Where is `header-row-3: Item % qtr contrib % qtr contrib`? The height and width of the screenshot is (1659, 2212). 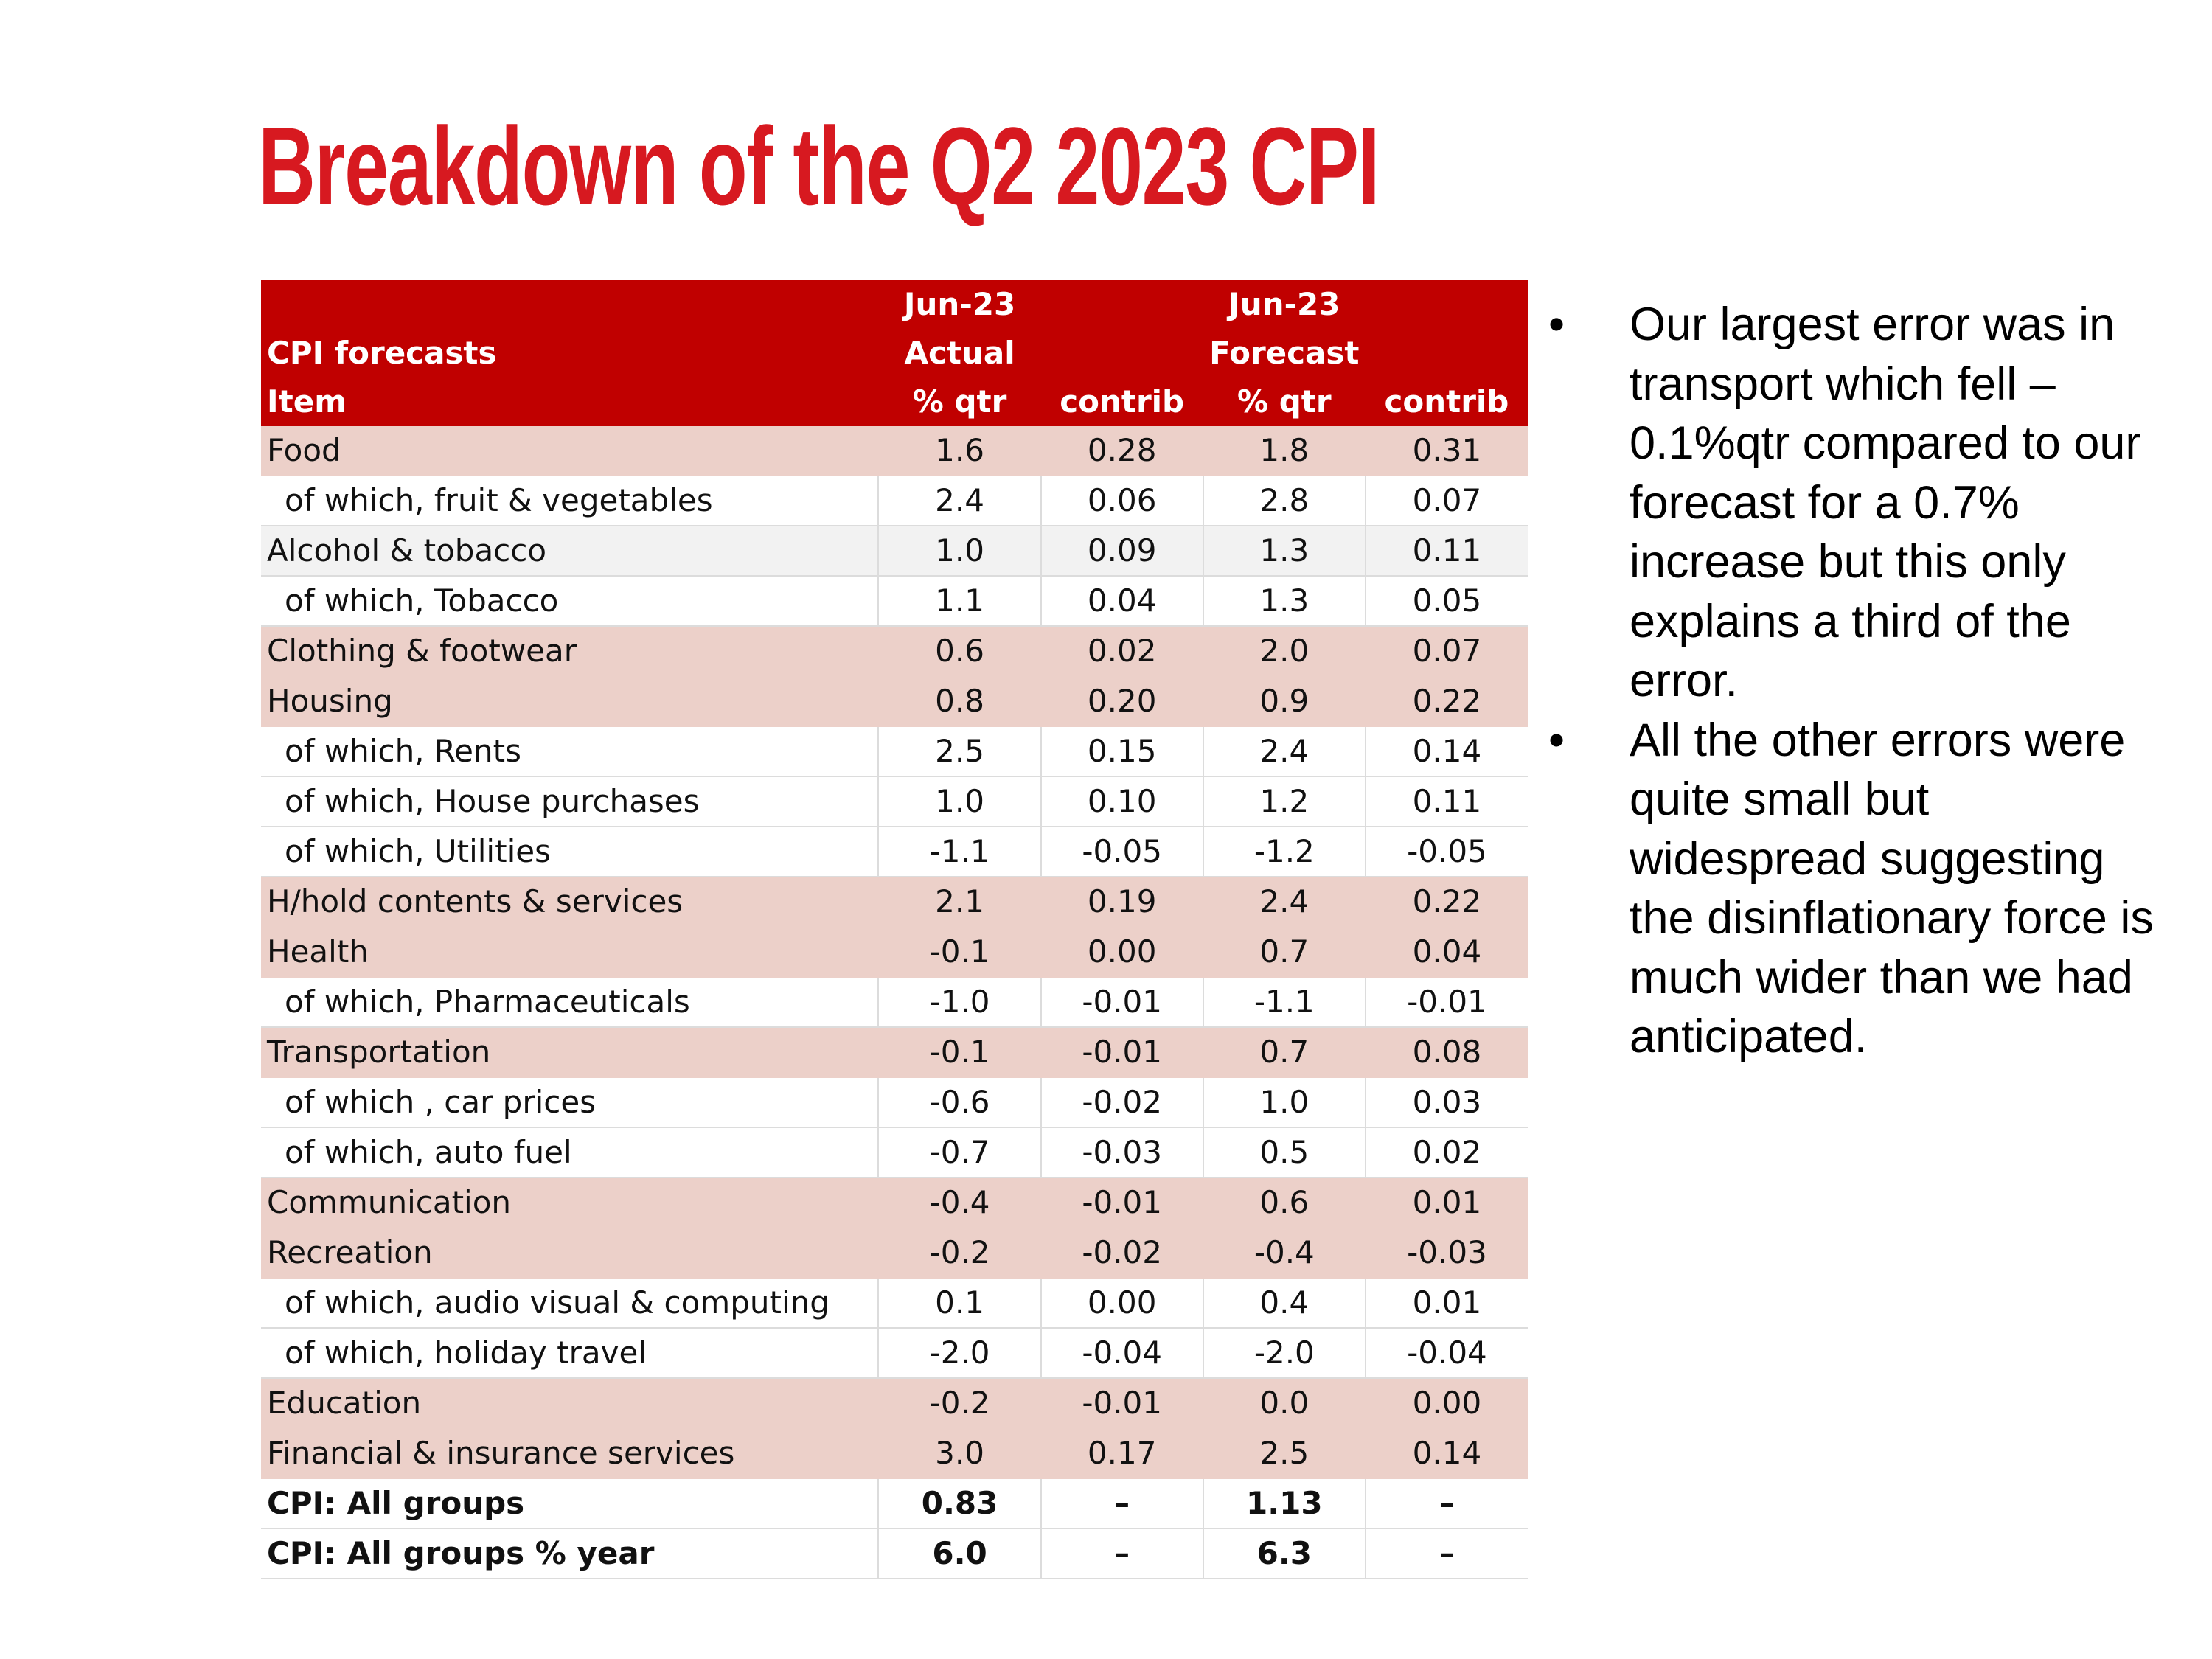
header-row-3: Item % qtr contrib % qtr contrib is located at coordinates (894, 402).